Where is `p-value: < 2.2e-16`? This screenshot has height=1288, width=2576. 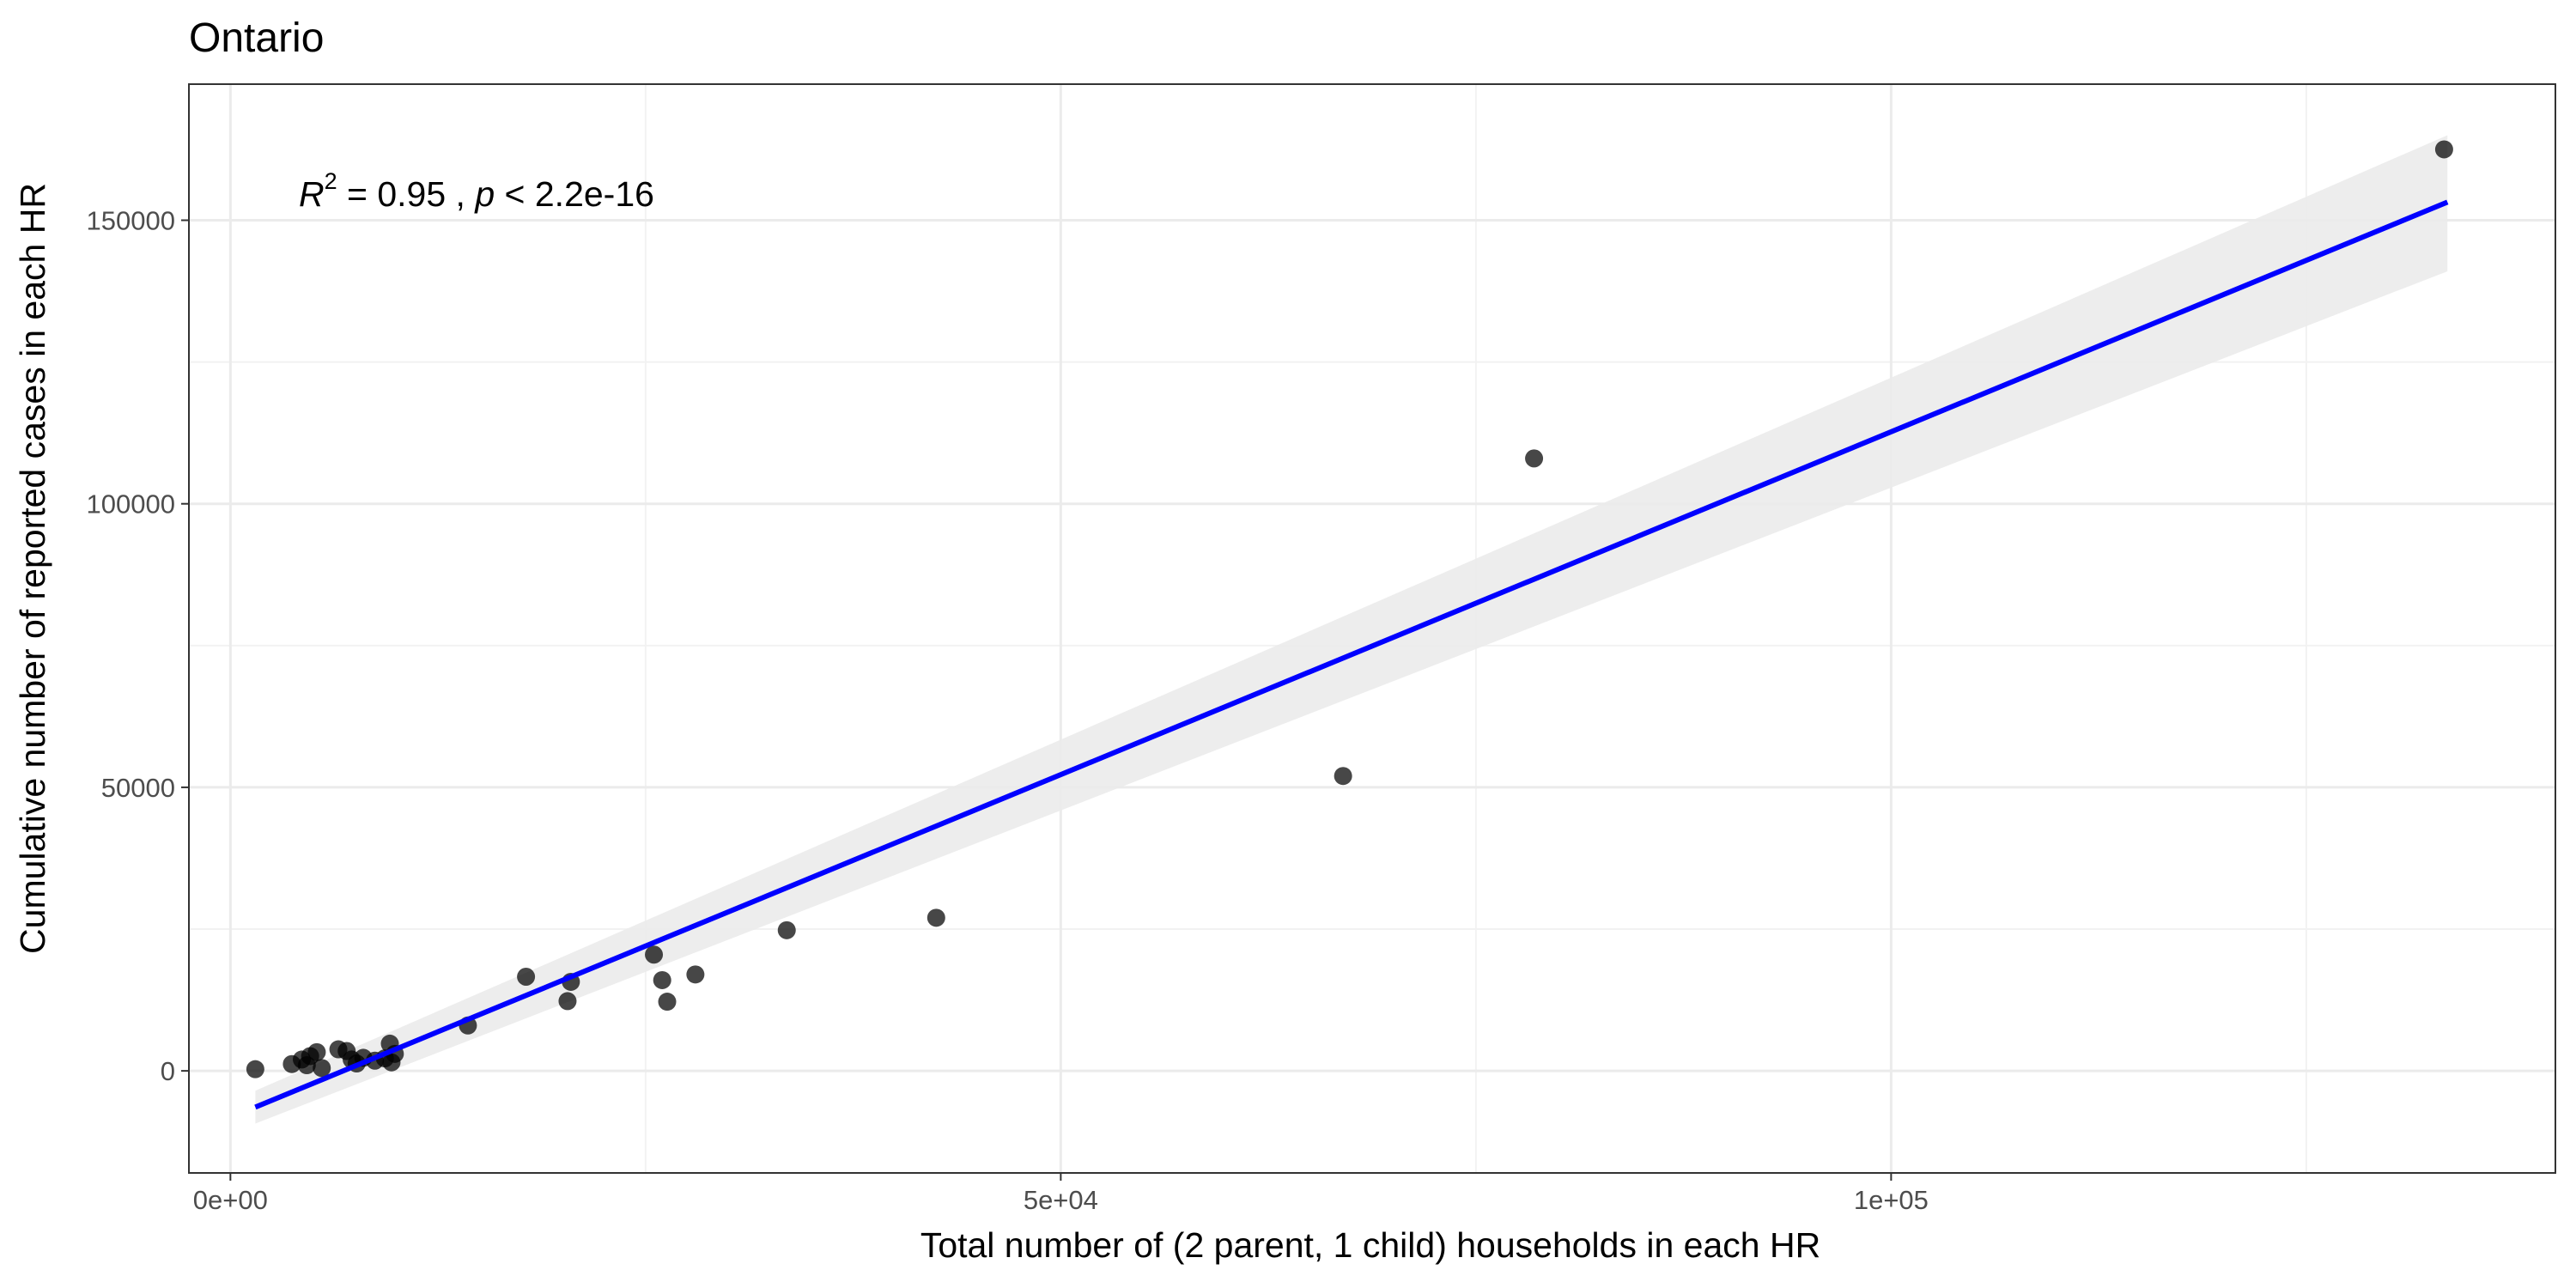
p-value: < 2.2e-16 is located at coordinates (574, 194).